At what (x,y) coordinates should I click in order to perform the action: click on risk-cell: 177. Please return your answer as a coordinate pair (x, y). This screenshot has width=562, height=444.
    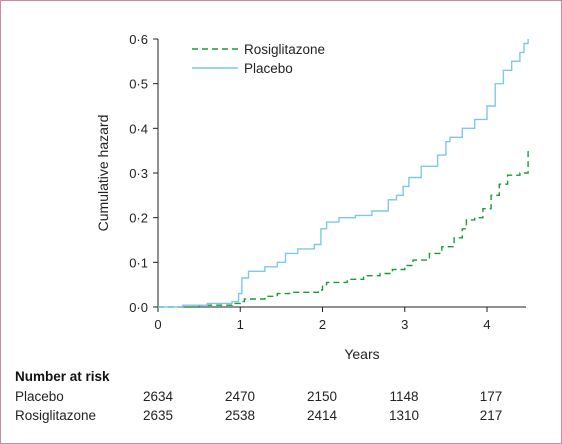
    Looking at the image, I should click on (491, 396).